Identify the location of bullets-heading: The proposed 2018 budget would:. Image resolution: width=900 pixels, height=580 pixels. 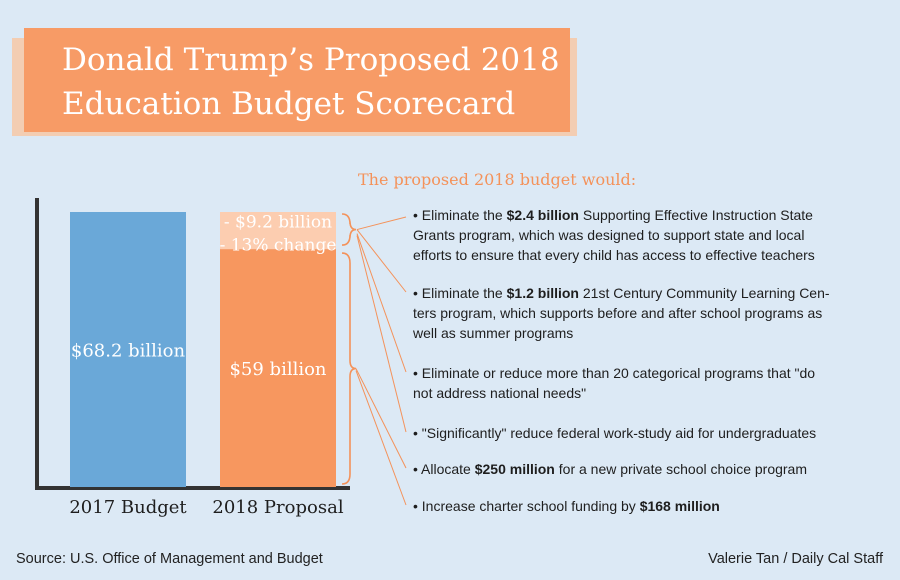
(497, 179).